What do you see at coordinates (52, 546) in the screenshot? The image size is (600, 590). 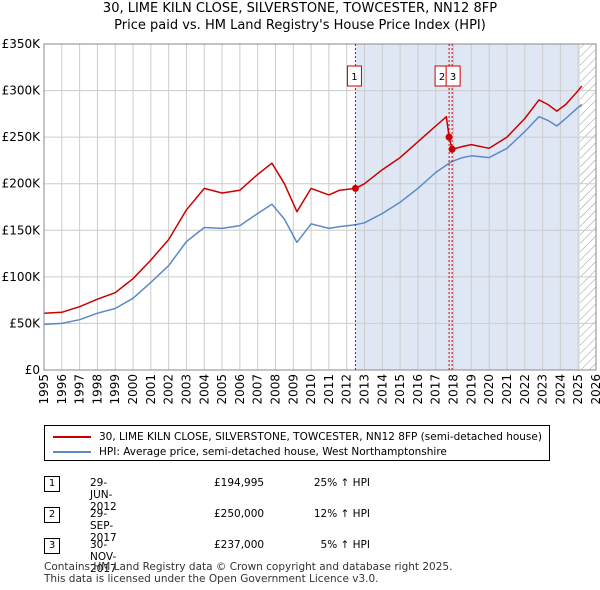 I see `transaction-number: 3` at bounding box center [52, 546].